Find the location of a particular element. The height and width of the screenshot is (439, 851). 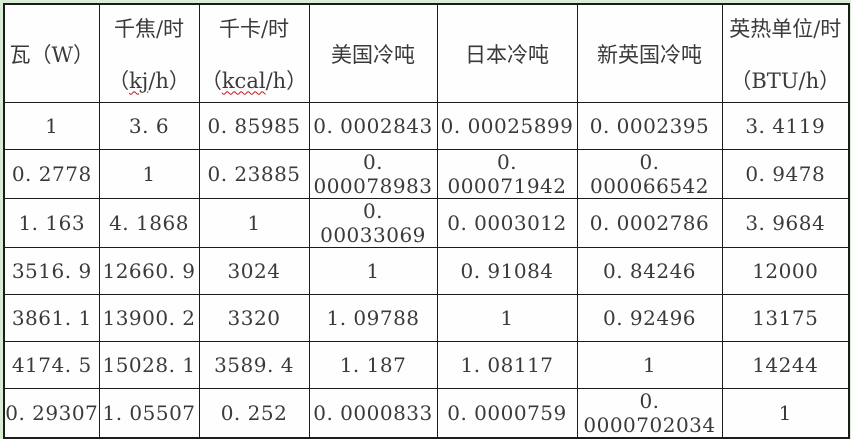

table-cell: 3589. 4 is located at coordinates (254, 365).